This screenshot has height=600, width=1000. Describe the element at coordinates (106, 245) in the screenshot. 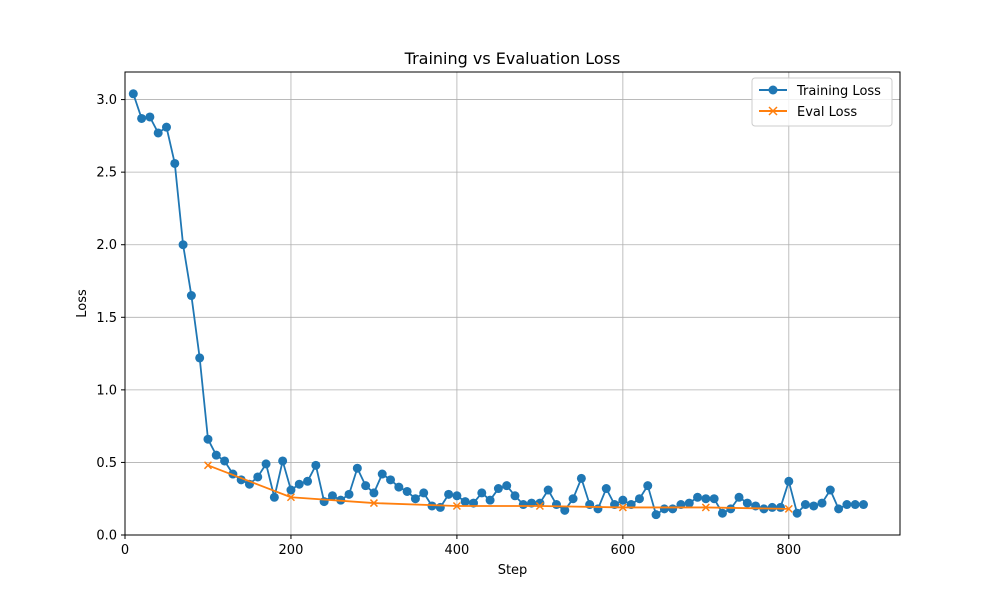

I see `y-tick-label: 2.0` at that location.